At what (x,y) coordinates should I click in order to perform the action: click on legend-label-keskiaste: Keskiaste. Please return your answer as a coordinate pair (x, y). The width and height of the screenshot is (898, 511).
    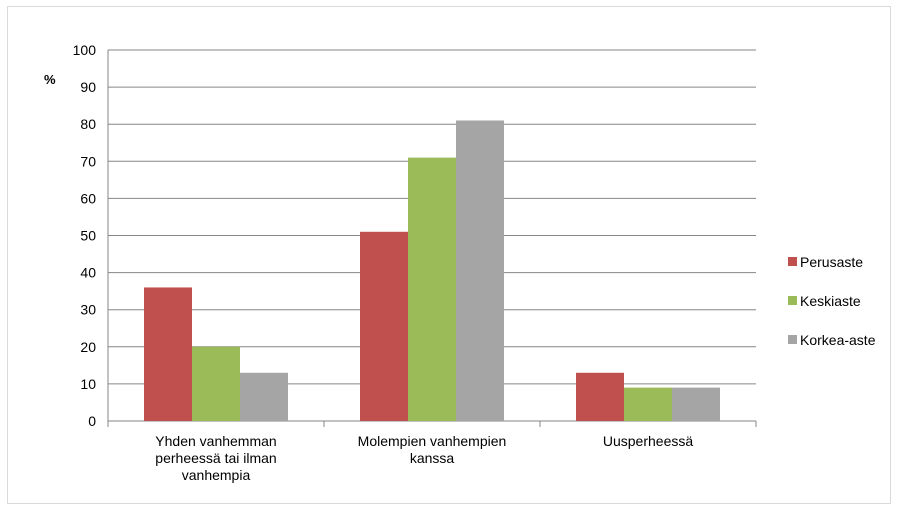
    Looking at the image, I should click on (830, 301).